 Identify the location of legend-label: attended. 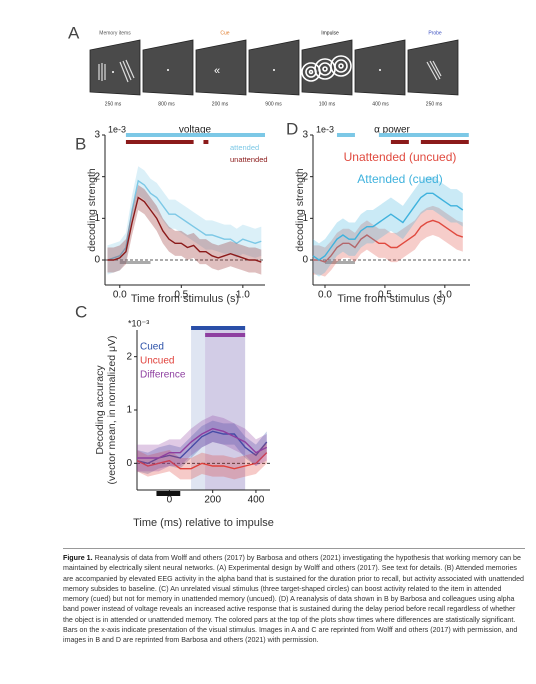
(244, 147).